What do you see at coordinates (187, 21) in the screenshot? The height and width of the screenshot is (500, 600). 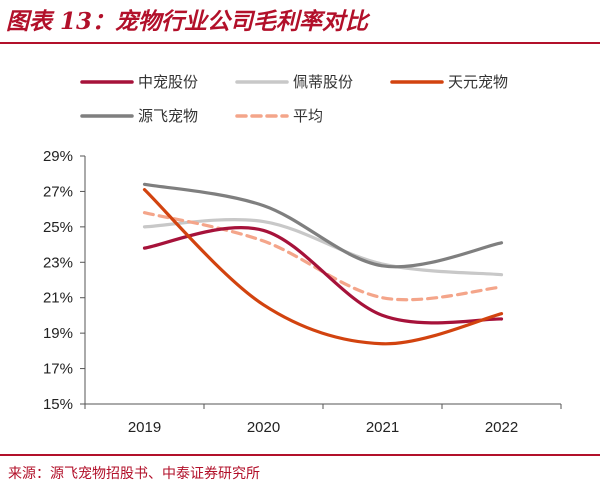 I see `figure-title: 图表 13：宠物行业公司毛利率对比` at bounding box center [187, 21].